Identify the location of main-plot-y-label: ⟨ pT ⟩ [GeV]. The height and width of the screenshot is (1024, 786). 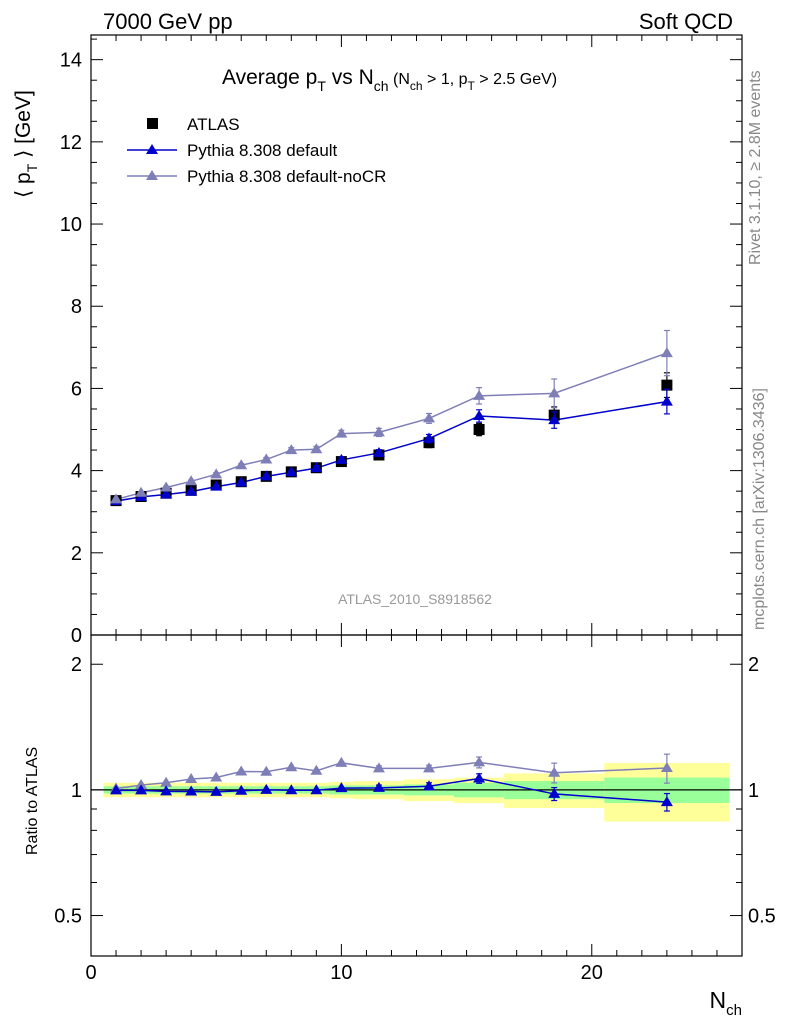
(26, 144).